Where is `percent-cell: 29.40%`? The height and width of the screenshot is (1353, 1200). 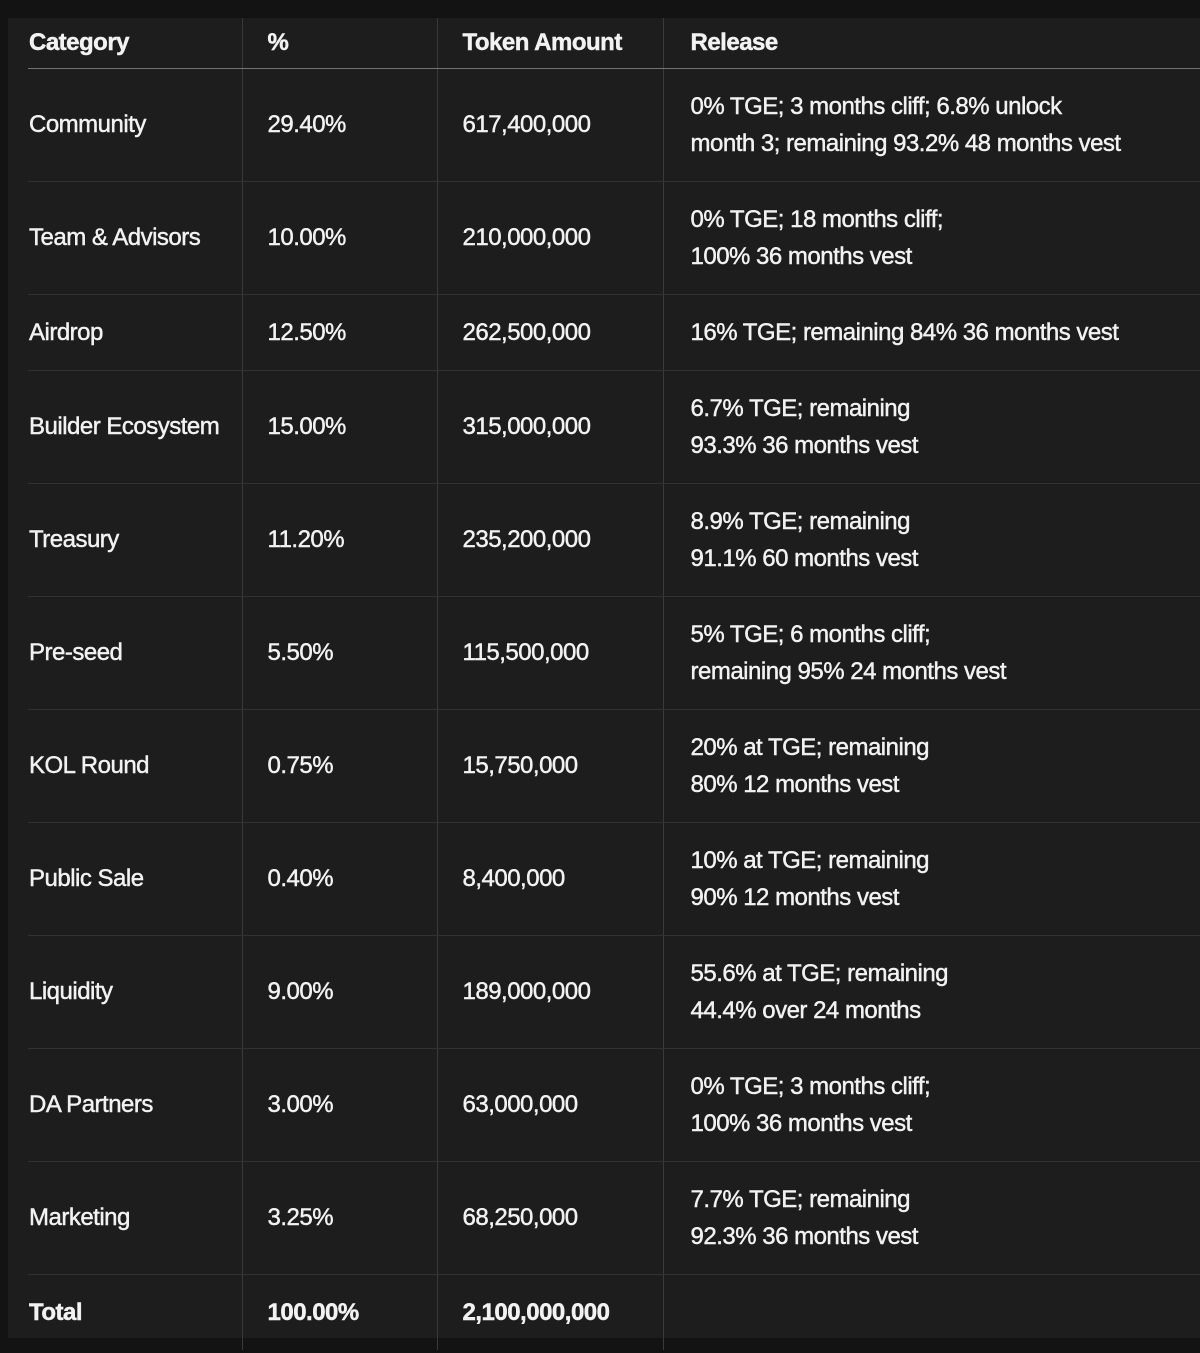 percent-cell: 29.40% is located at coordinates (340, 125).